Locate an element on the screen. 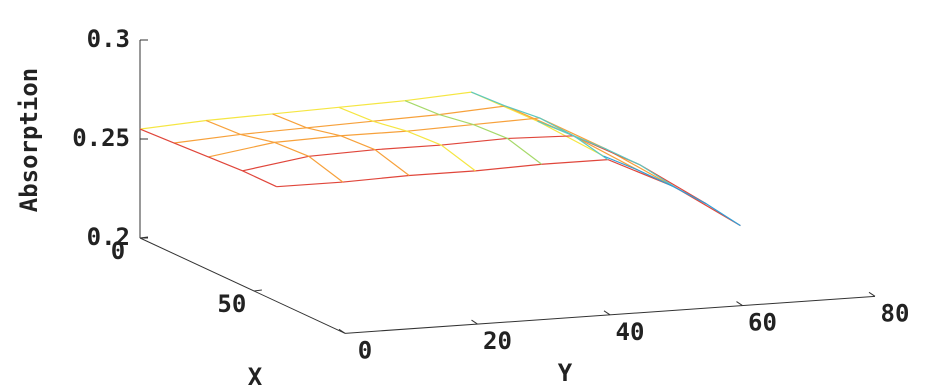 Image resolution: width=926 pixels, height=391 pixels. z-tick-label: 0.25 is located at coordinates (101, 138).